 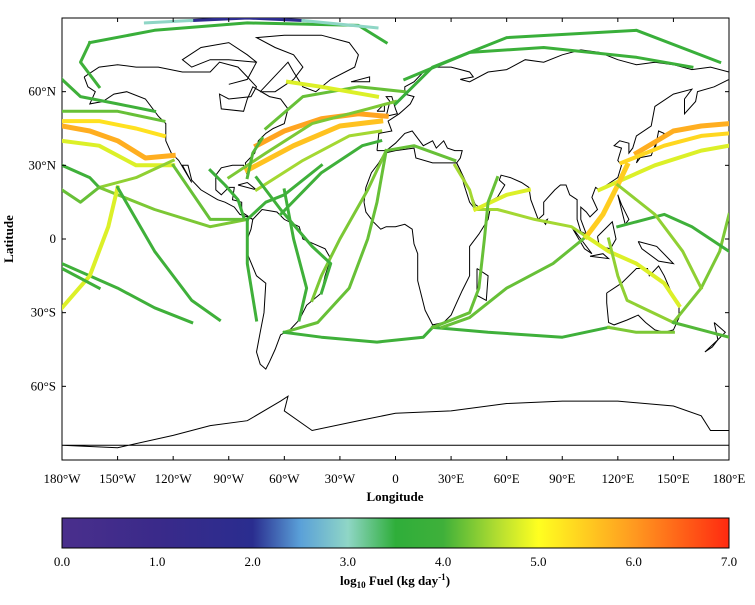 What do you see at coordinates (8, 239) in the screenshot?
I see `y-axis-label: Latitude` at bounding box center [8, 239].